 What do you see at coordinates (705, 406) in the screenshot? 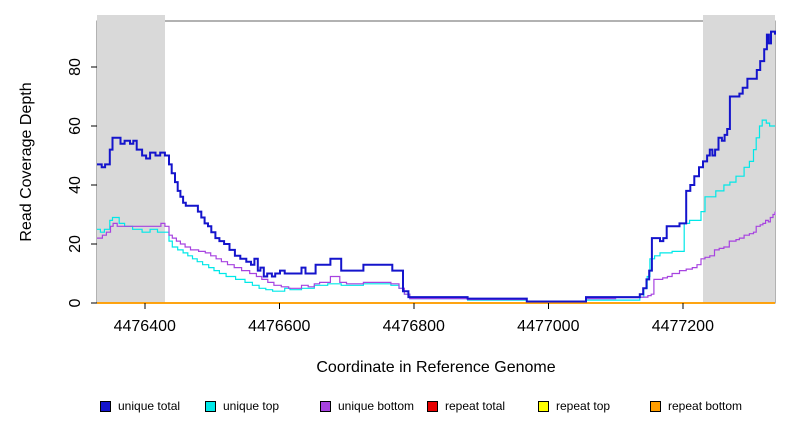
I see `legend-label-repeat-bottom: repeat bottom` at bounding box center [705, 406].